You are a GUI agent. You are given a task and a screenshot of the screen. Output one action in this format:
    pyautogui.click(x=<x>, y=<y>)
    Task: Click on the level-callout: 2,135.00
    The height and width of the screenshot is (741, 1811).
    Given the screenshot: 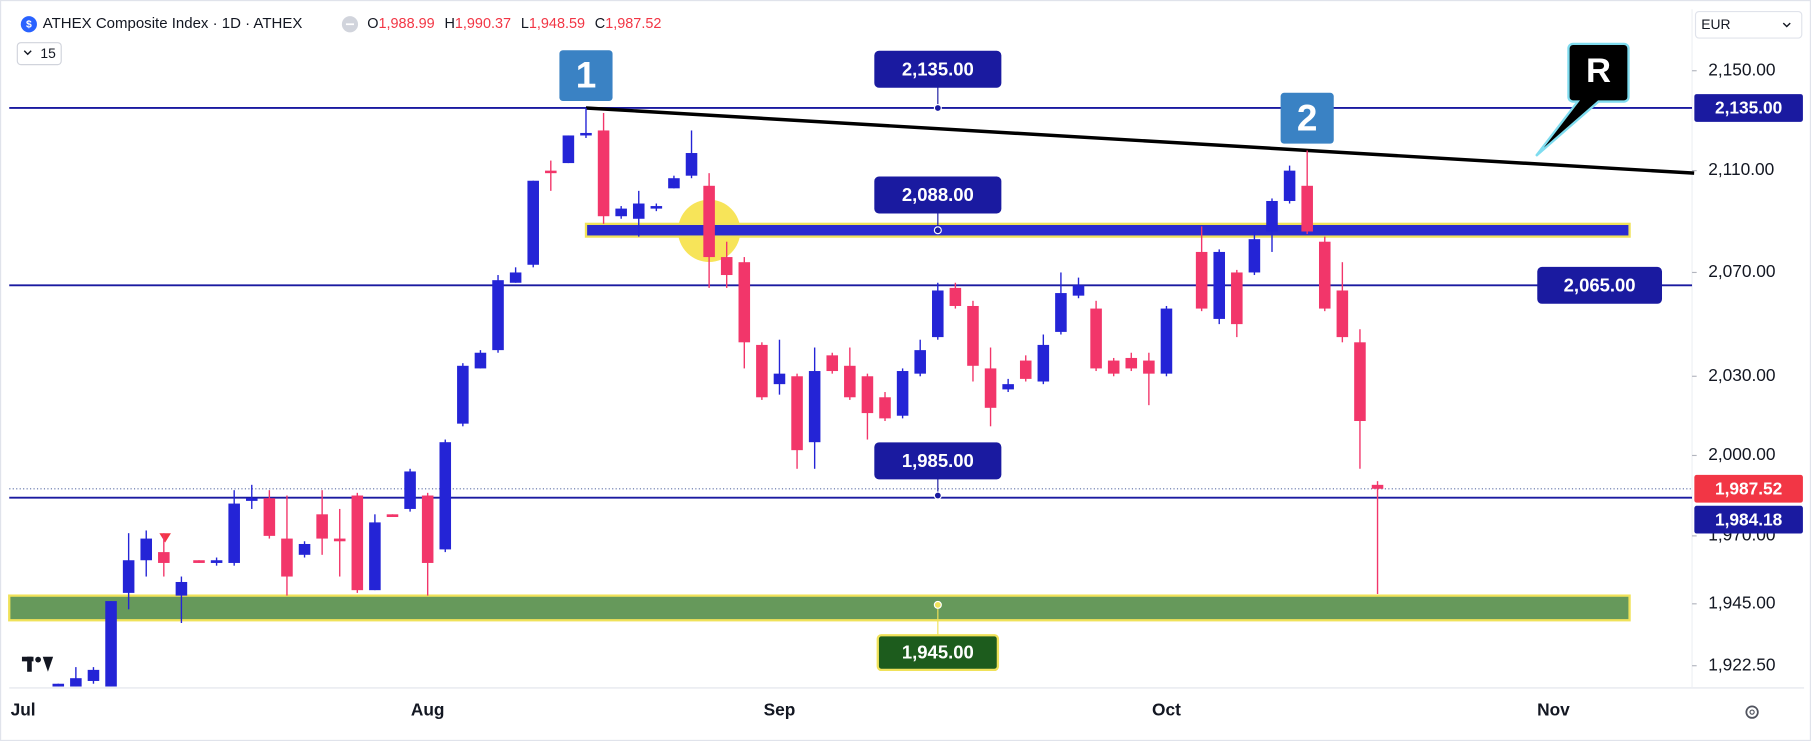 What is the action you would take?
    pyautogui.click(x=938, y=68)
    